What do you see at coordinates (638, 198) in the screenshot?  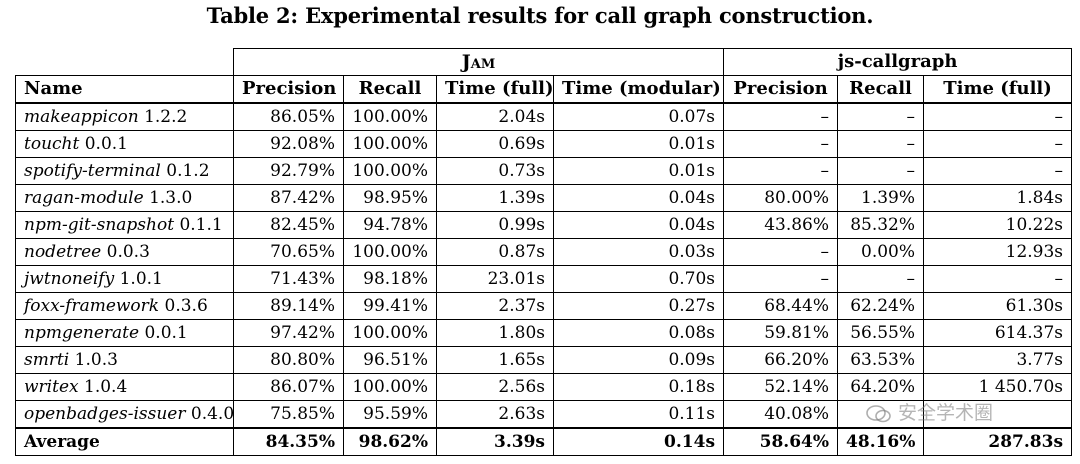 I see `table-cell: 0.04s` at bounding box center [638, 198].